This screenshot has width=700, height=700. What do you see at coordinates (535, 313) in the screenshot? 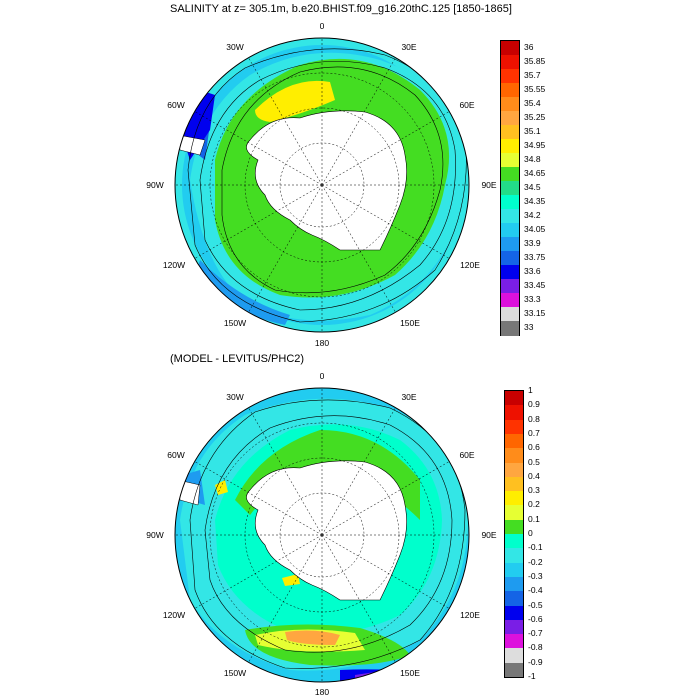
I see `colorbar-tick-label: 33.15` at bounding box center [535, 313].